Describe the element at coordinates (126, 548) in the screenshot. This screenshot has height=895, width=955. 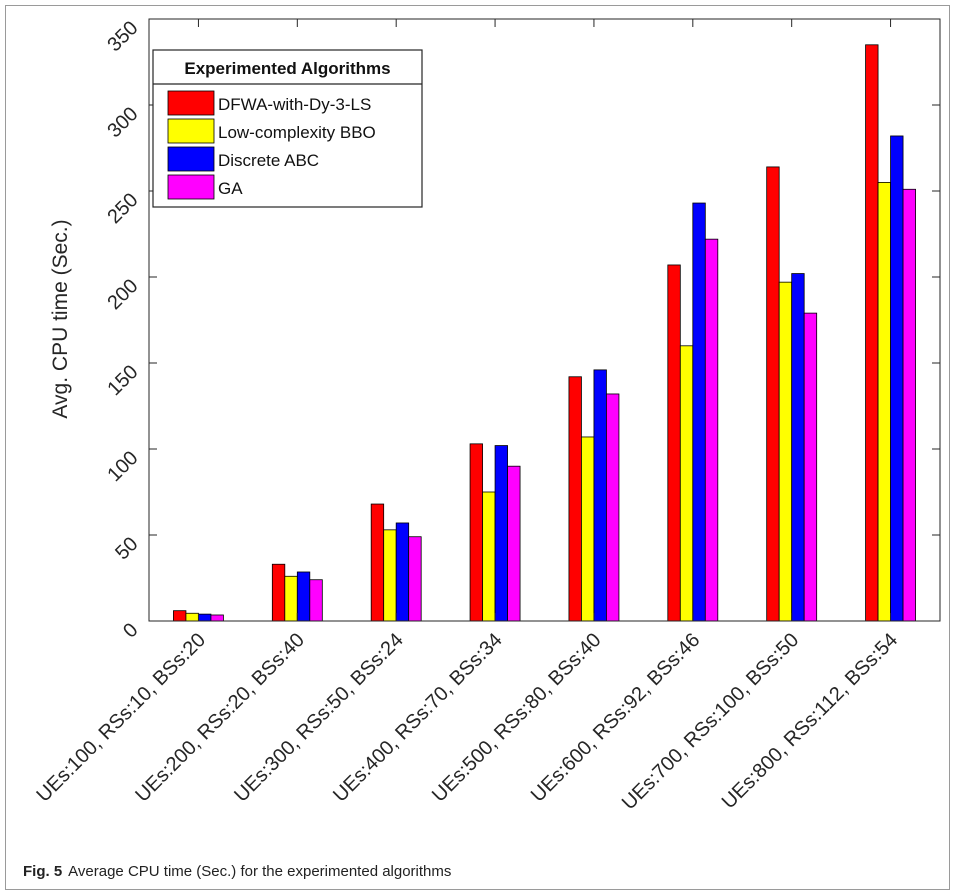
I see `y-tick-label: 50` at that location.